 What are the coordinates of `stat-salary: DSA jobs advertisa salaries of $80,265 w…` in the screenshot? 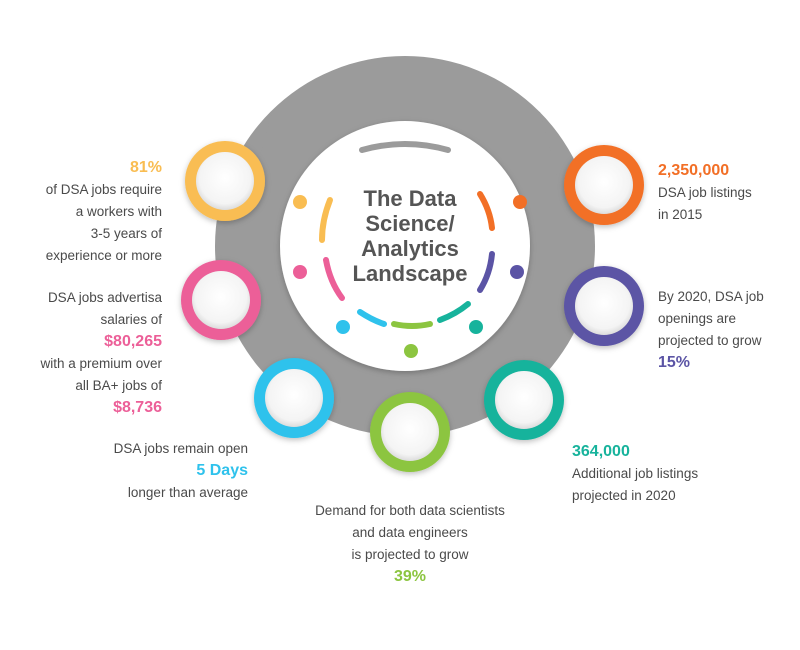 It's located at (101, 353).